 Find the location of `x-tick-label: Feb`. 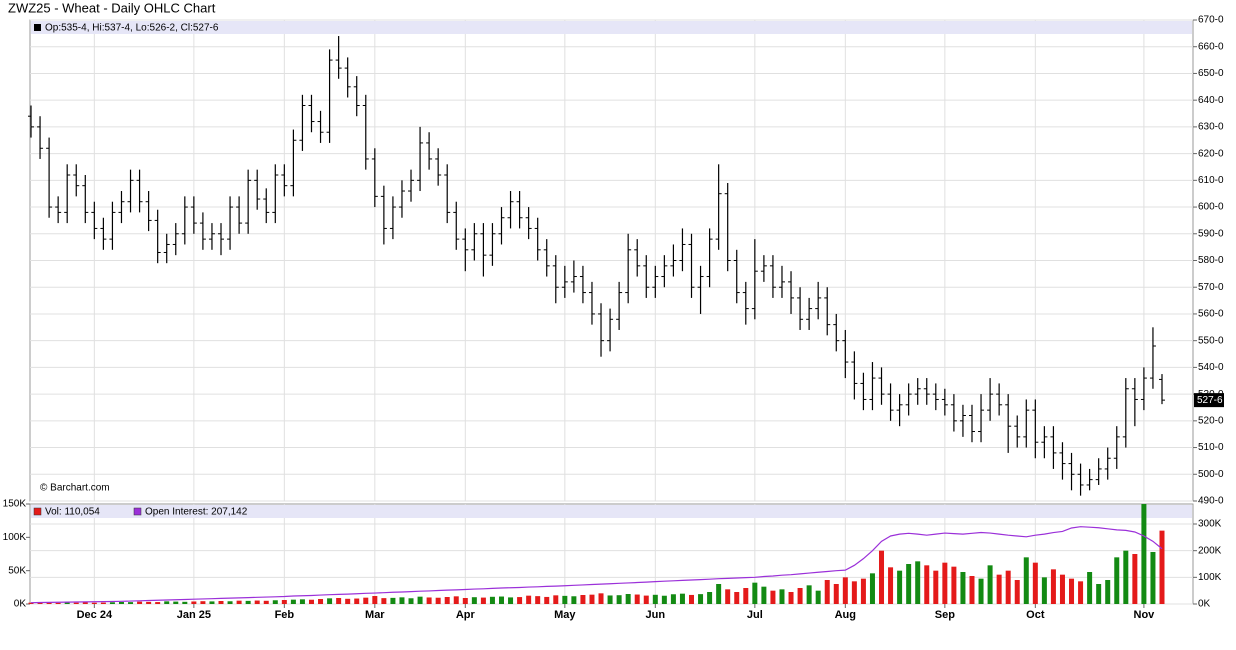

x-tick-label: Feb is located at coordinates (285, 615).